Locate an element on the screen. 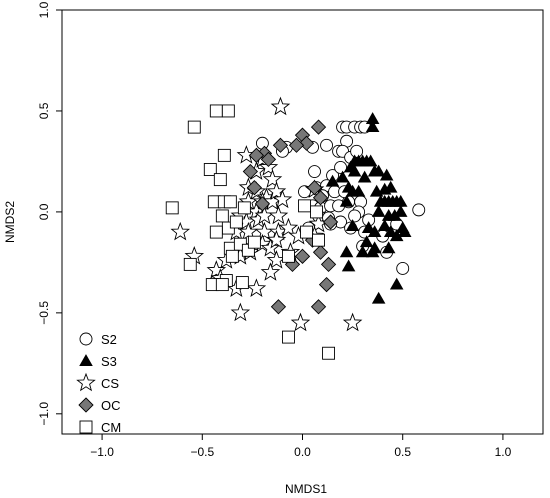  legend: S2 S3 CS OC CM is located at coordinates (98, 383).